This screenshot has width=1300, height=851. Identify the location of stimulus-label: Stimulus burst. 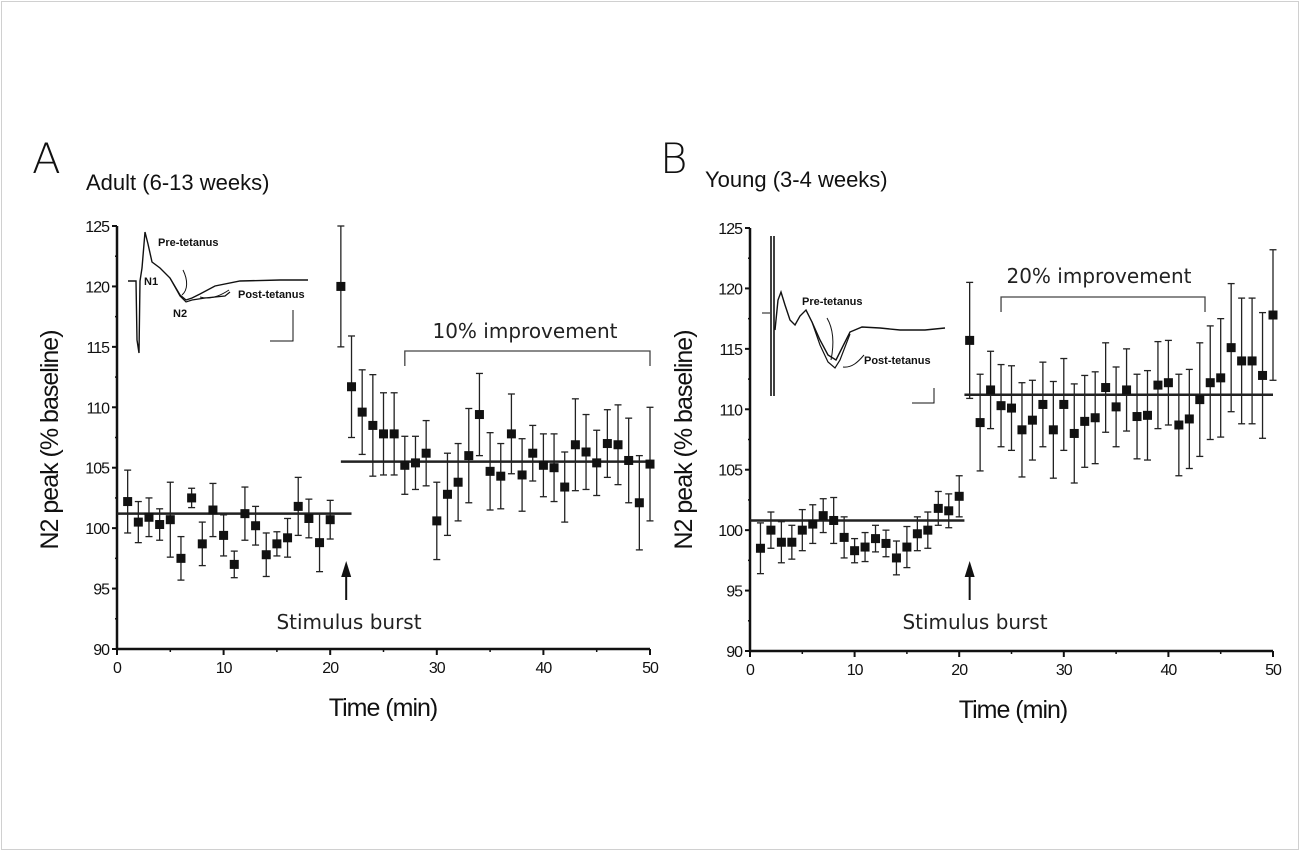
(974, 622).